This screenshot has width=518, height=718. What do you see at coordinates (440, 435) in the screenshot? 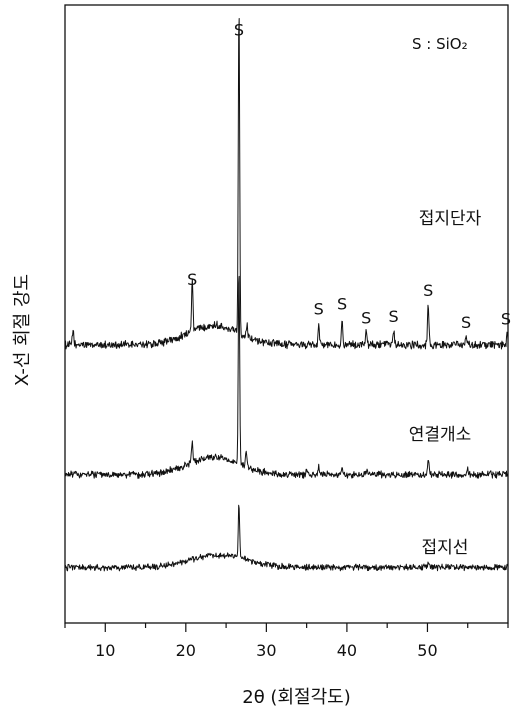
I see `trace-label-2: 연결개소` at bounding box center [440, 435].